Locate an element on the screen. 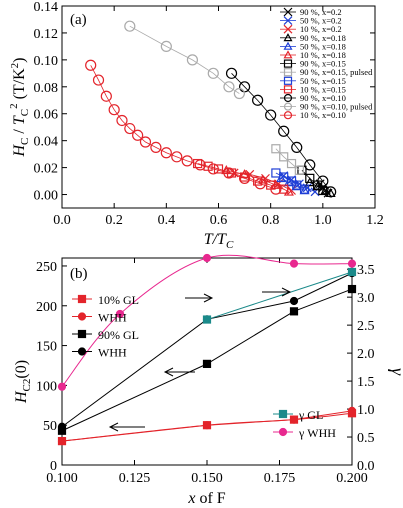 This screenshot has height=508, width=403. legend-entry: 90 %, x=0.15, pulsed is located at coordinates (336, 72).